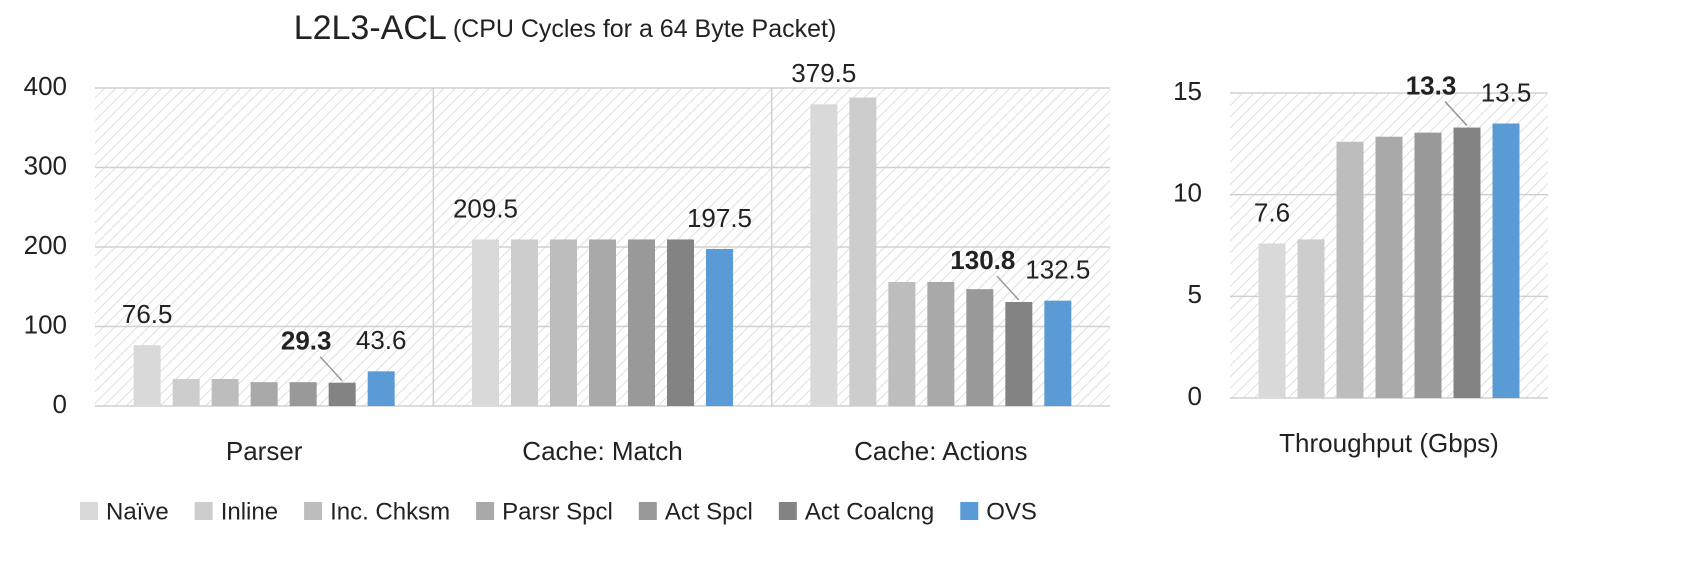 The width and height of the screenshot is (1704, 572). What do you see at coordinates (869, 511) in the screenshot?
I see `legend-label: Act Coalcng` at bounding box center [869, 511].